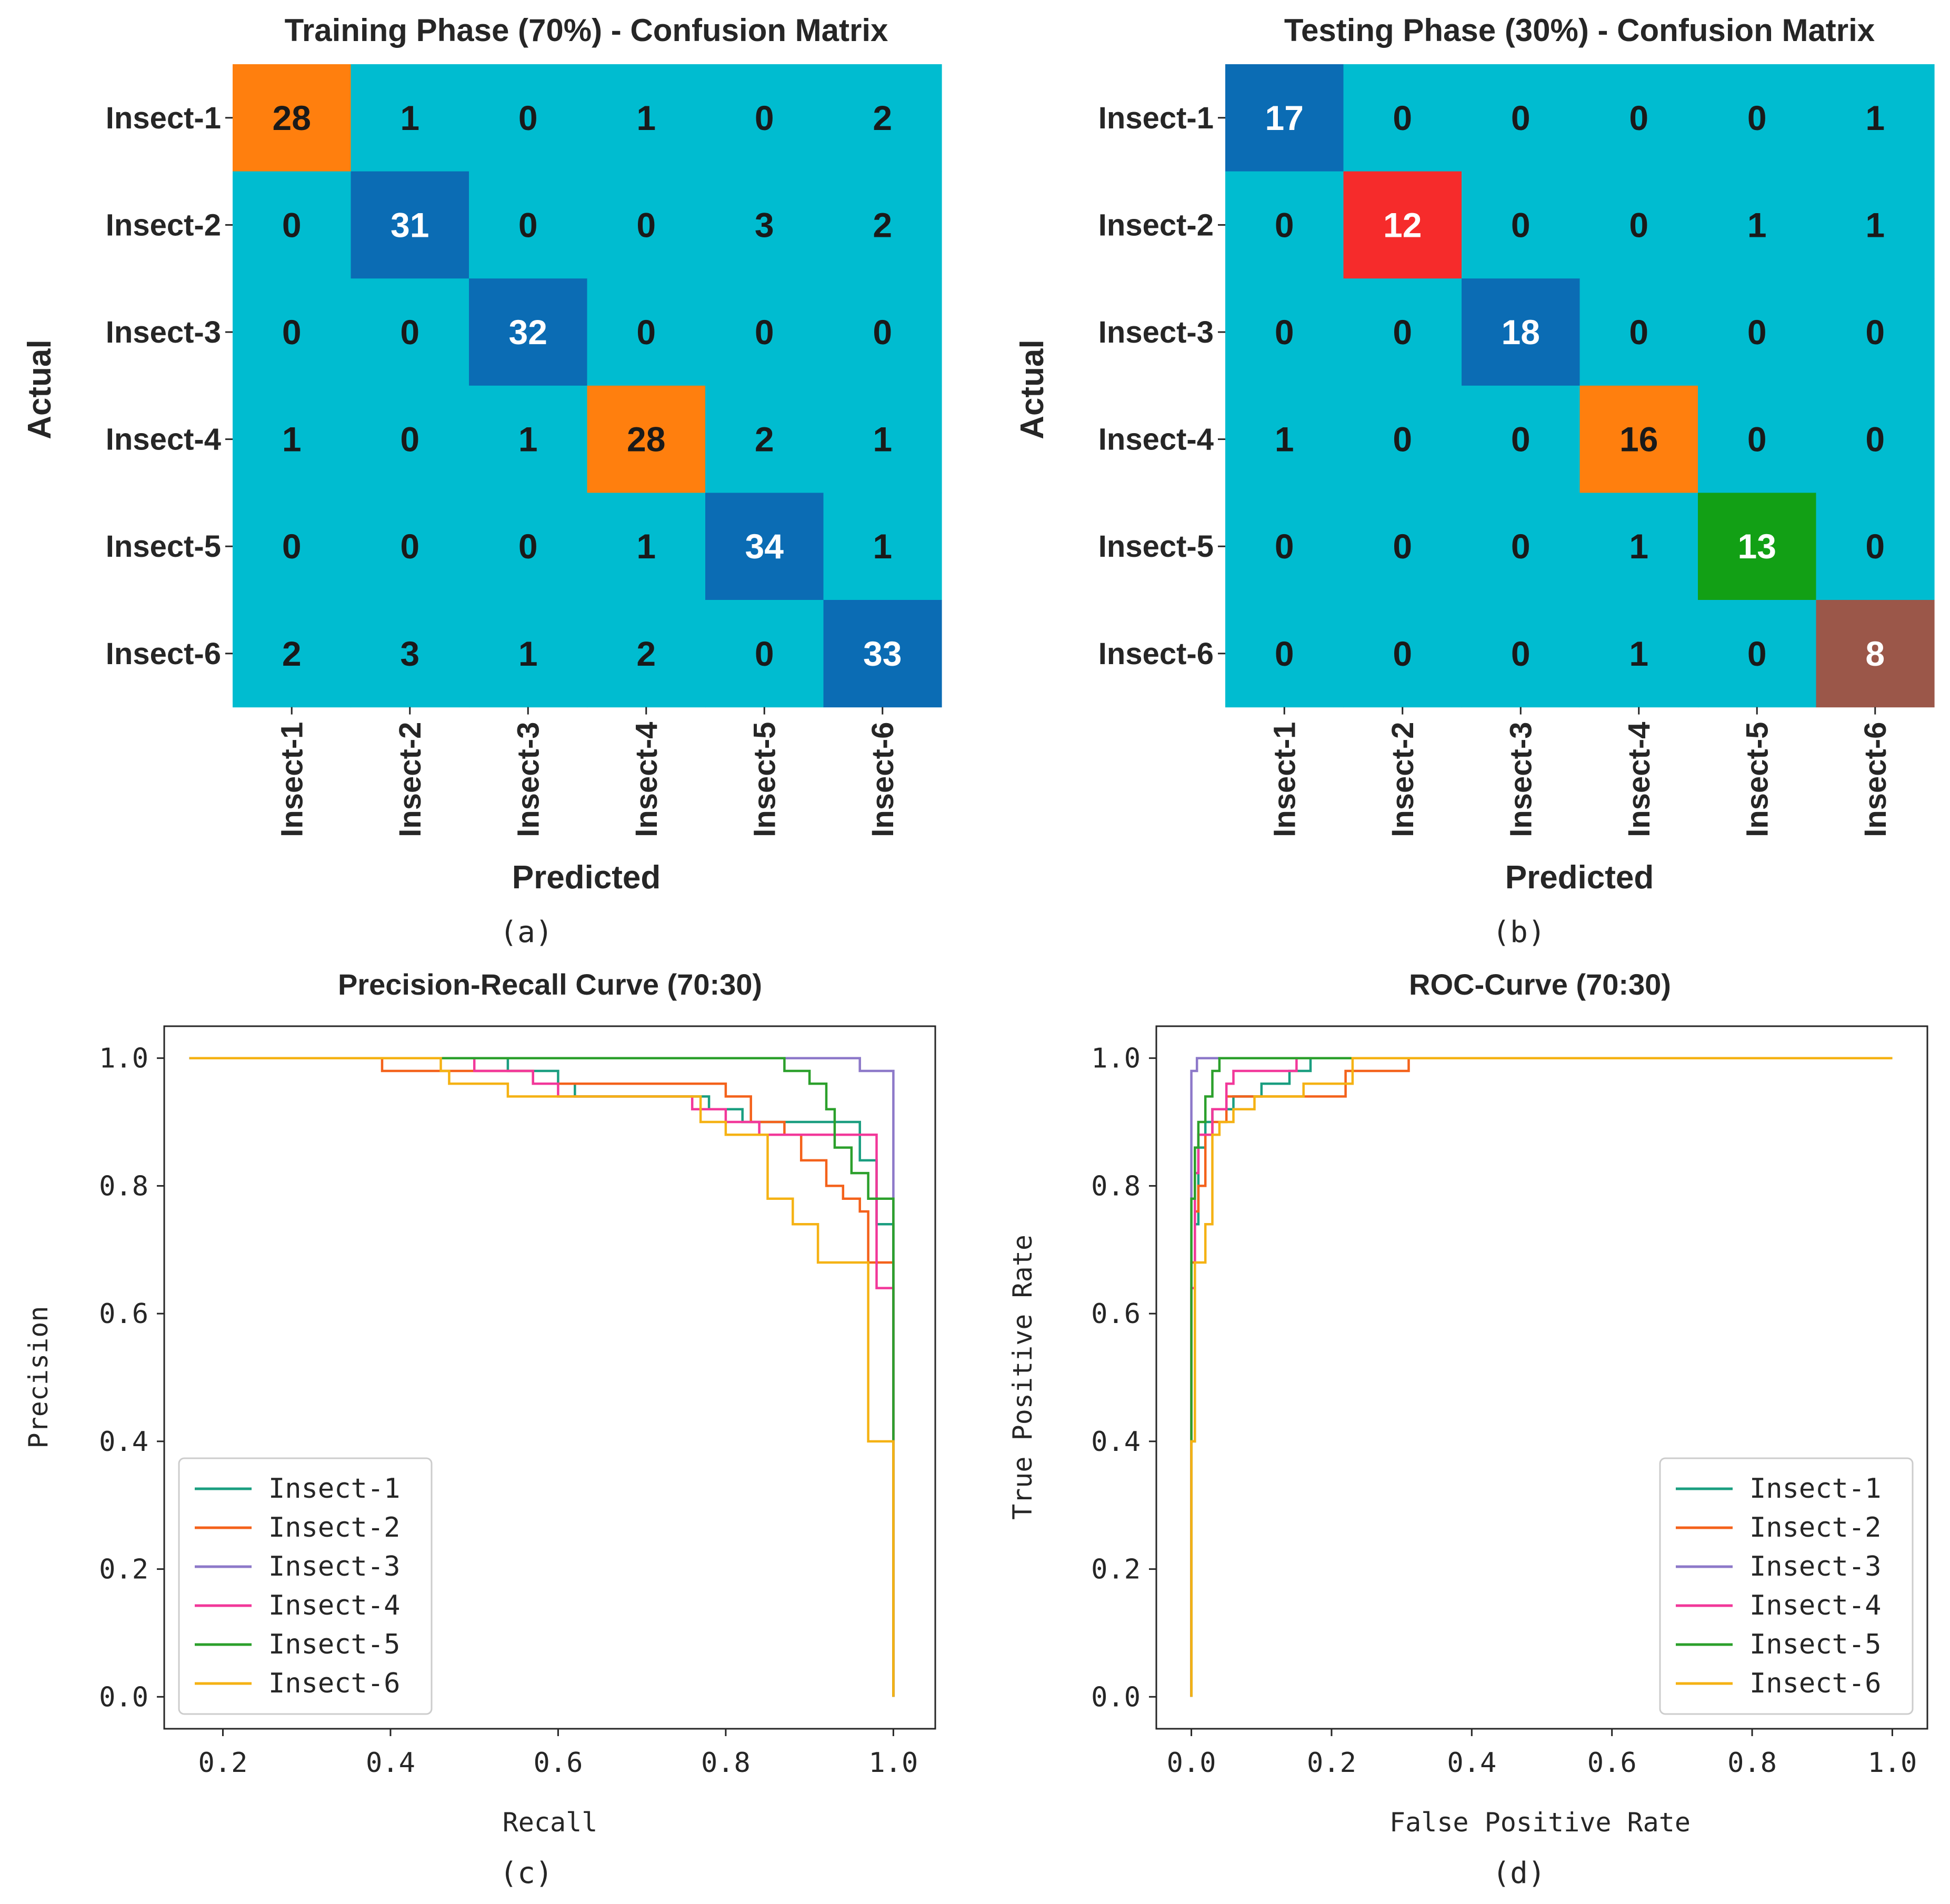  Describe the element at coordinates (1638, 440) in the screenshot. I see `cm-cell-value: 16` at that location.